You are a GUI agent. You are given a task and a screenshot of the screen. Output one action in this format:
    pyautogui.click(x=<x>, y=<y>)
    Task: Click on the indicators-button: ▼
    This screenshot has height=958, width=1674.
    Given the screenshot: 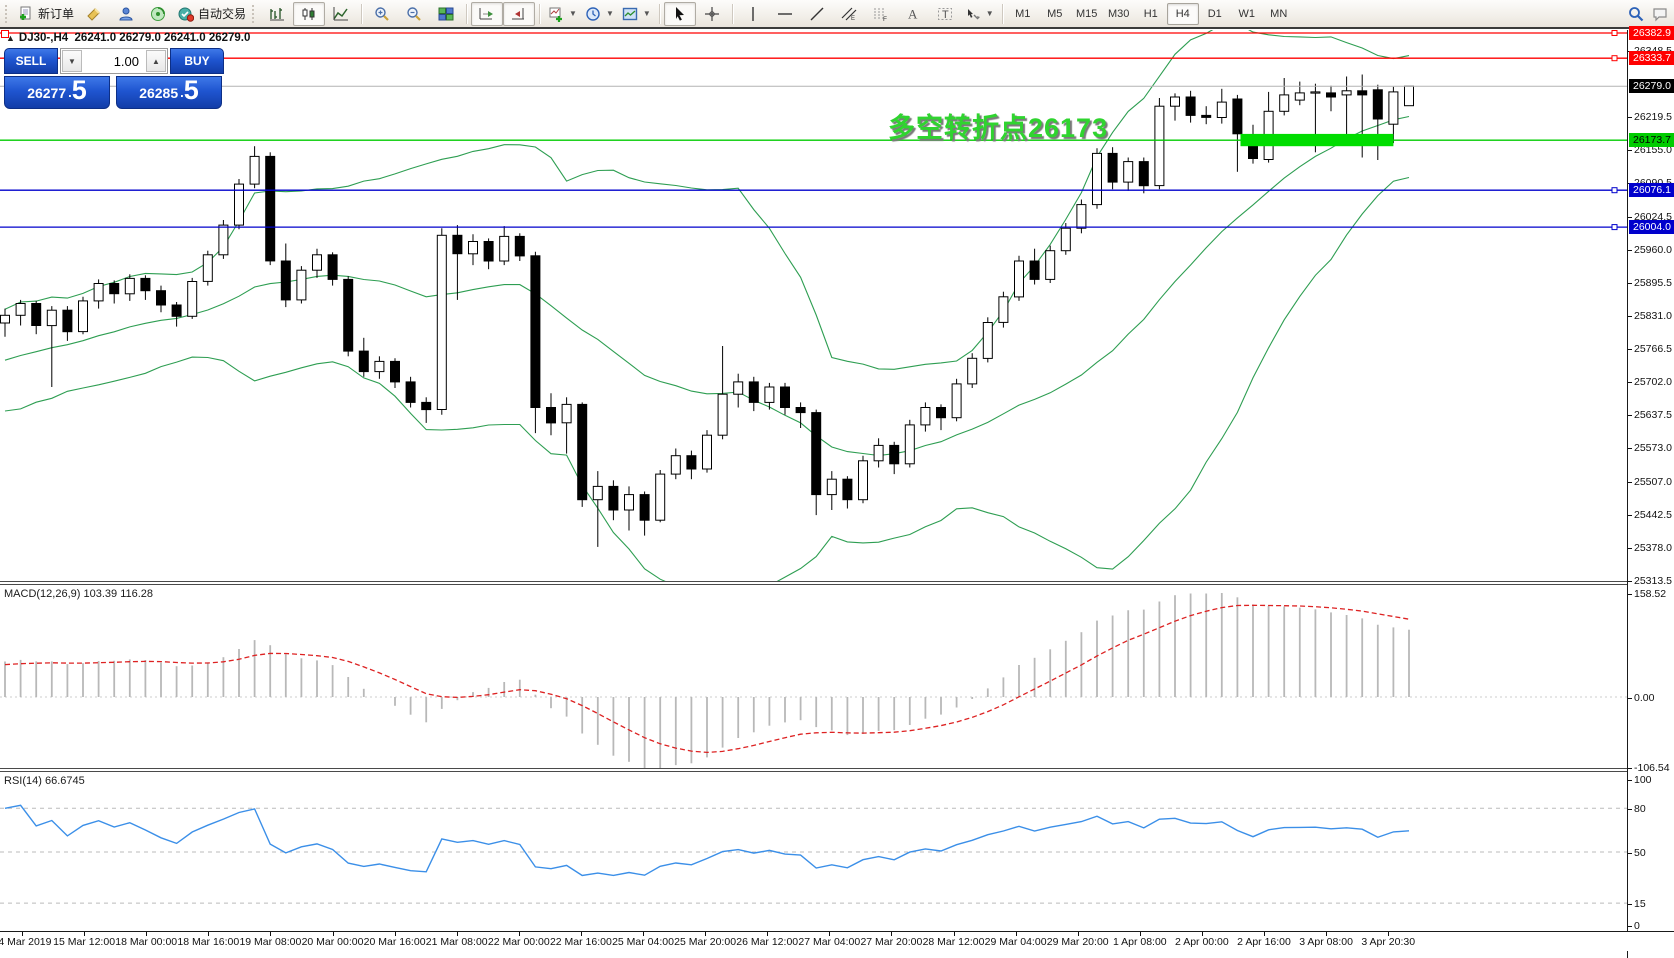 What is the action you would take?
    pyautogui.click(x=562, y=14)
    